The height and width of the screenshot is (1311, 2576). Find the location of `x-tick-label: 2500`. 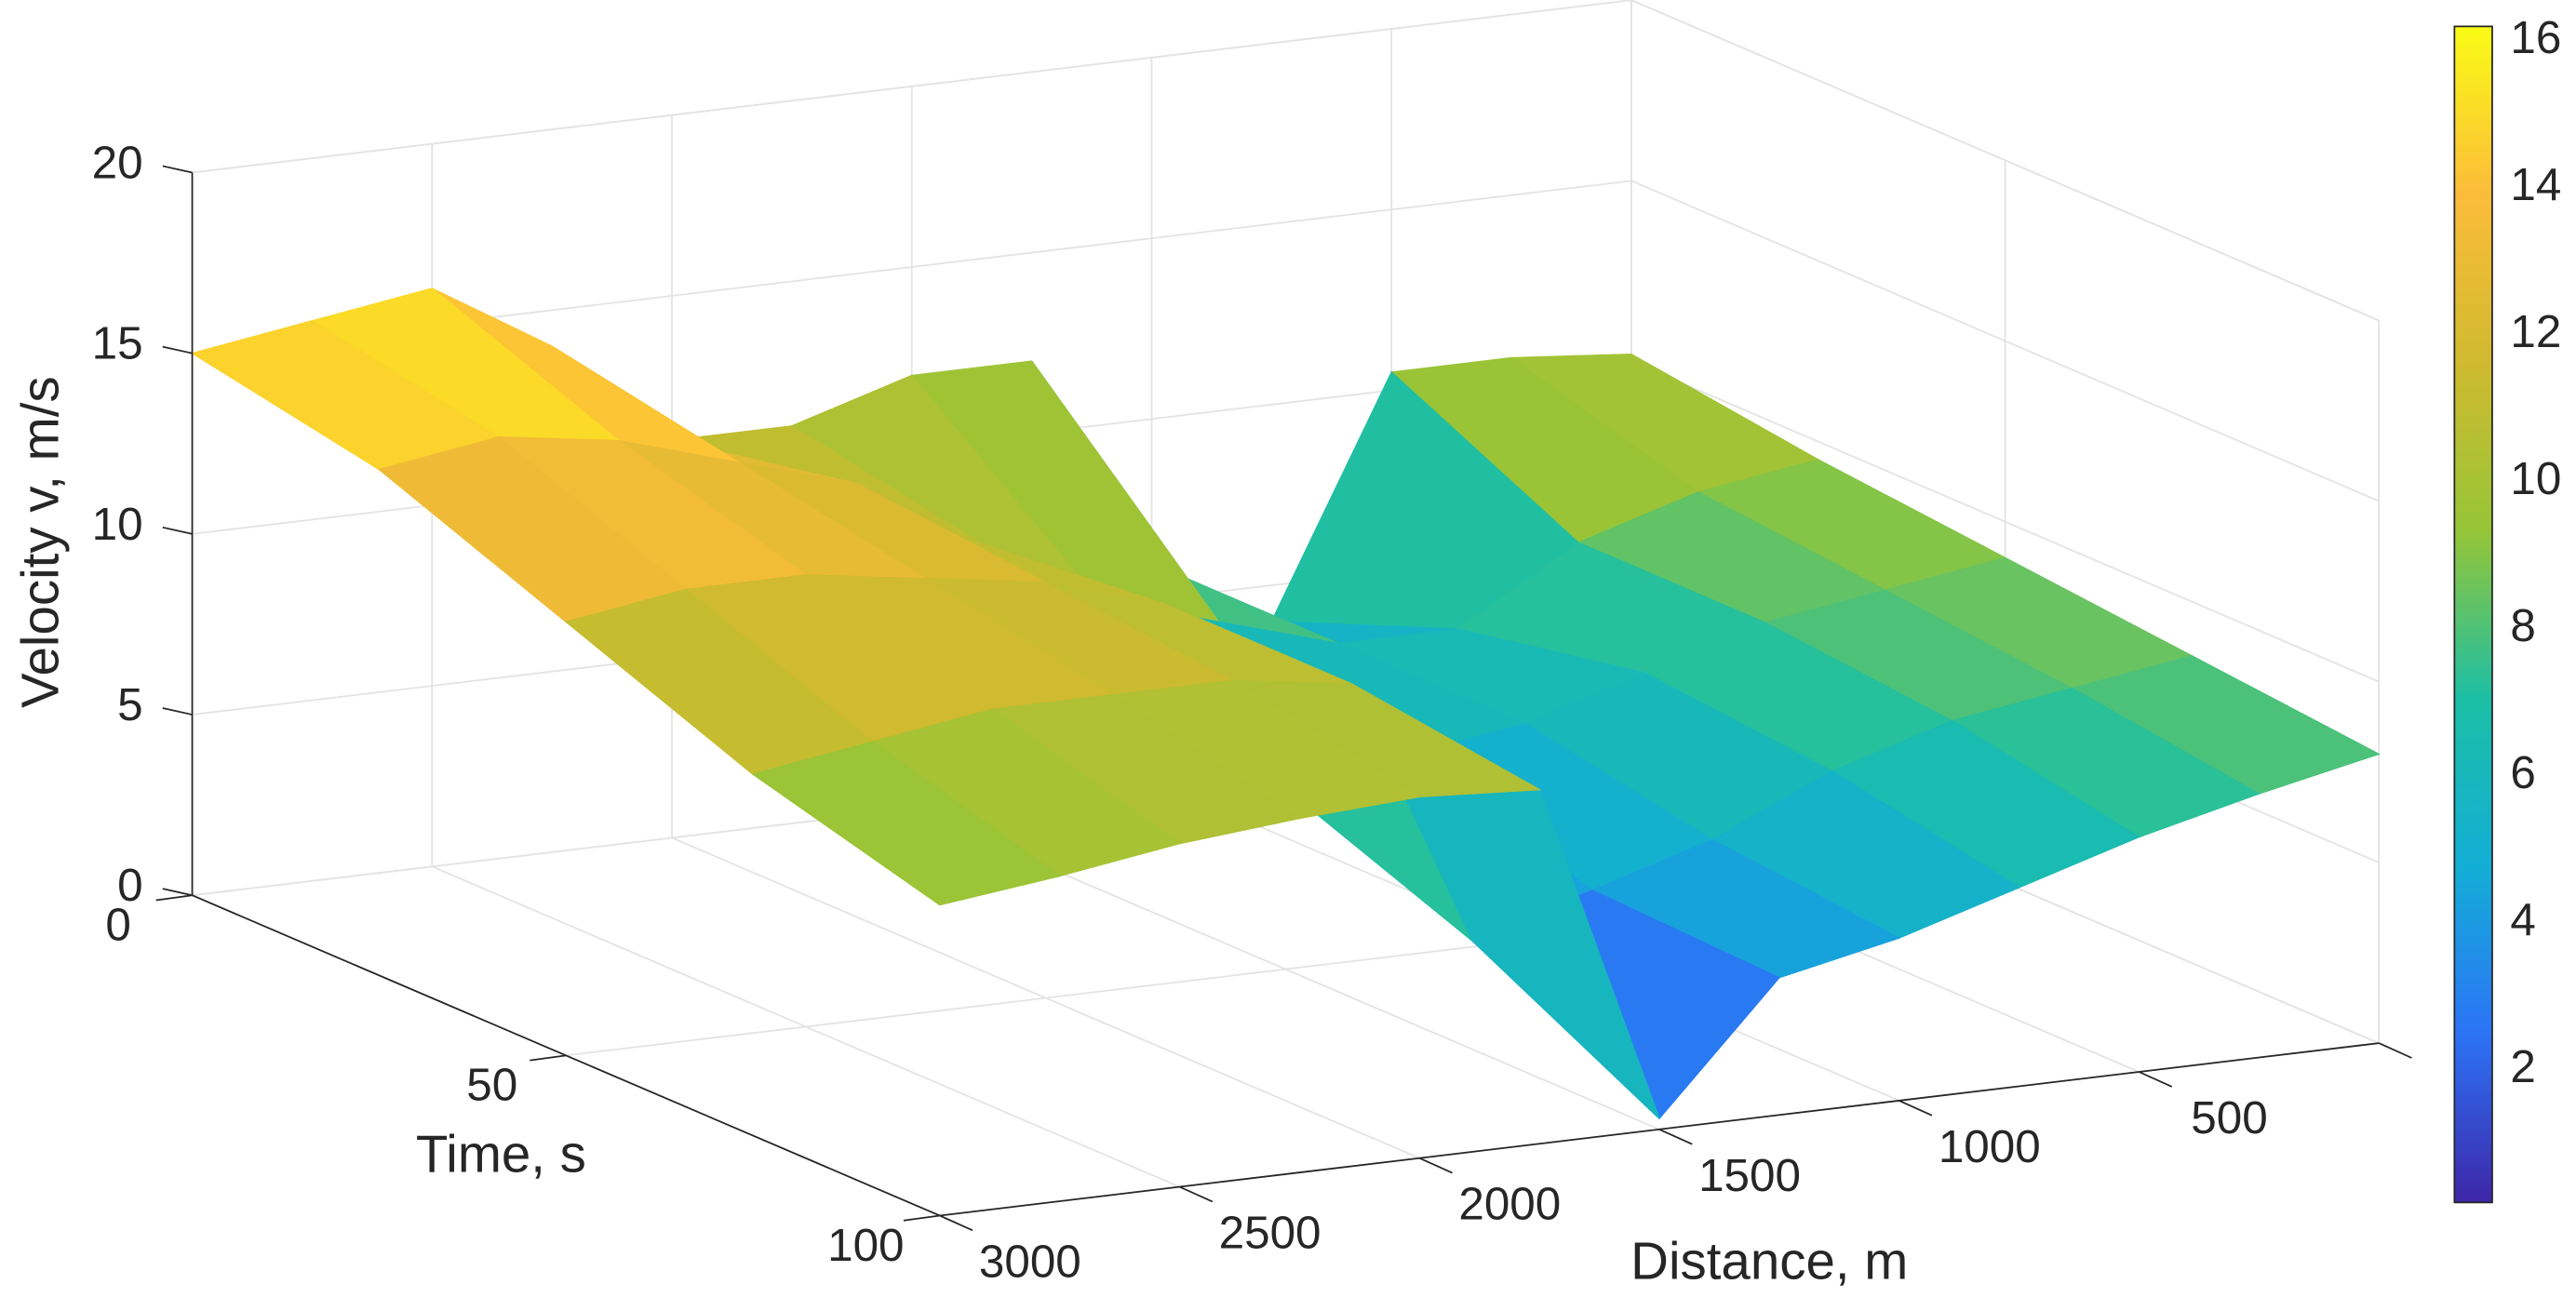

x-tick-label: 2500 is located at coordinates (1270, 1233).